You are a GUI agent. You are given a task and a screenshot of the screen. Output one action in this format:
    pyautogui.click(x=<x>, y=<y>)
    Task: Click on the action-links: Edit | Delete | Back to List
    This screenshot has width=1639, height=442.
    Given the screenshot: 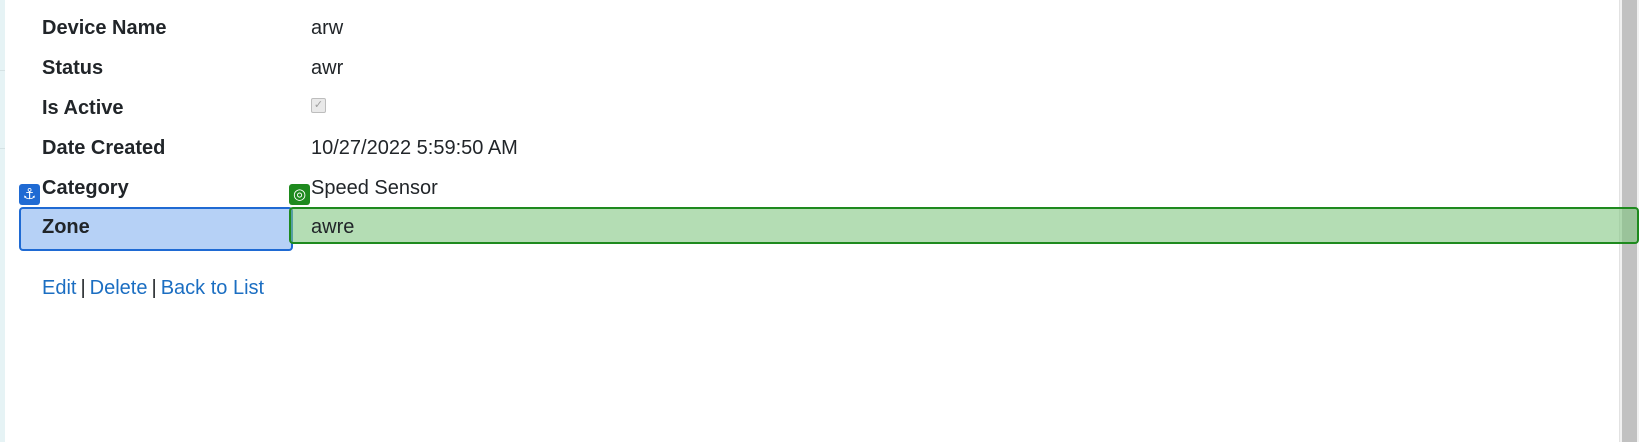 What is the action you would take?
    pyautogui.click(x=153, y=288)
    